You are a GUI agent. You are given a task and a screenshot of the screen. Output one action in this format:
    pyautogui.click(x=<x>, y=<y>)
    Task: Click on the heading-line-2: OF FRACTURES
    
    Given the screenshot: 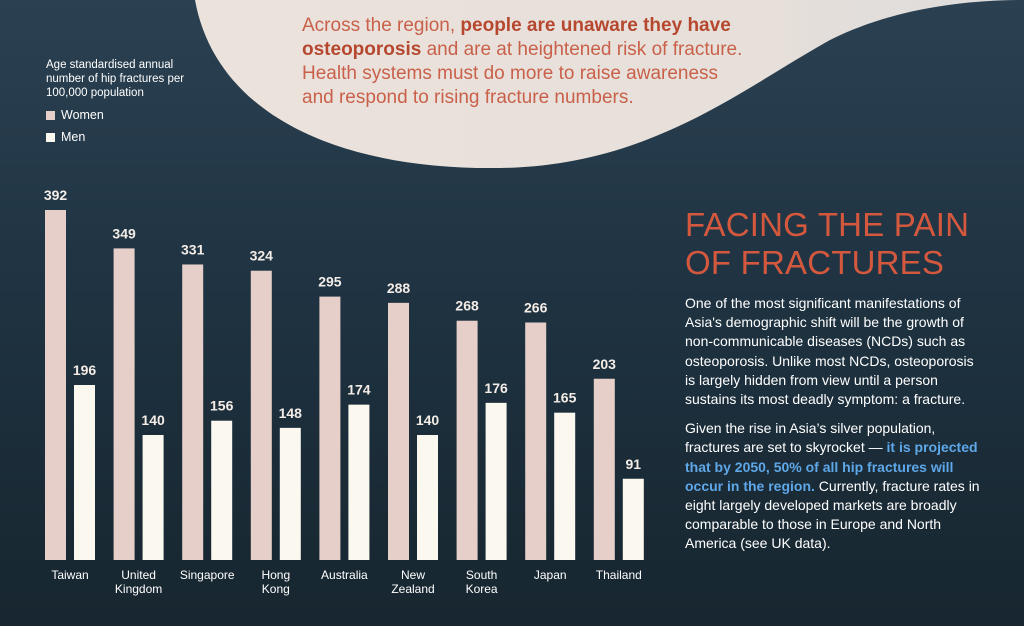 What is the action you would take?
    pyautogui.click(x=815, y=262)
    